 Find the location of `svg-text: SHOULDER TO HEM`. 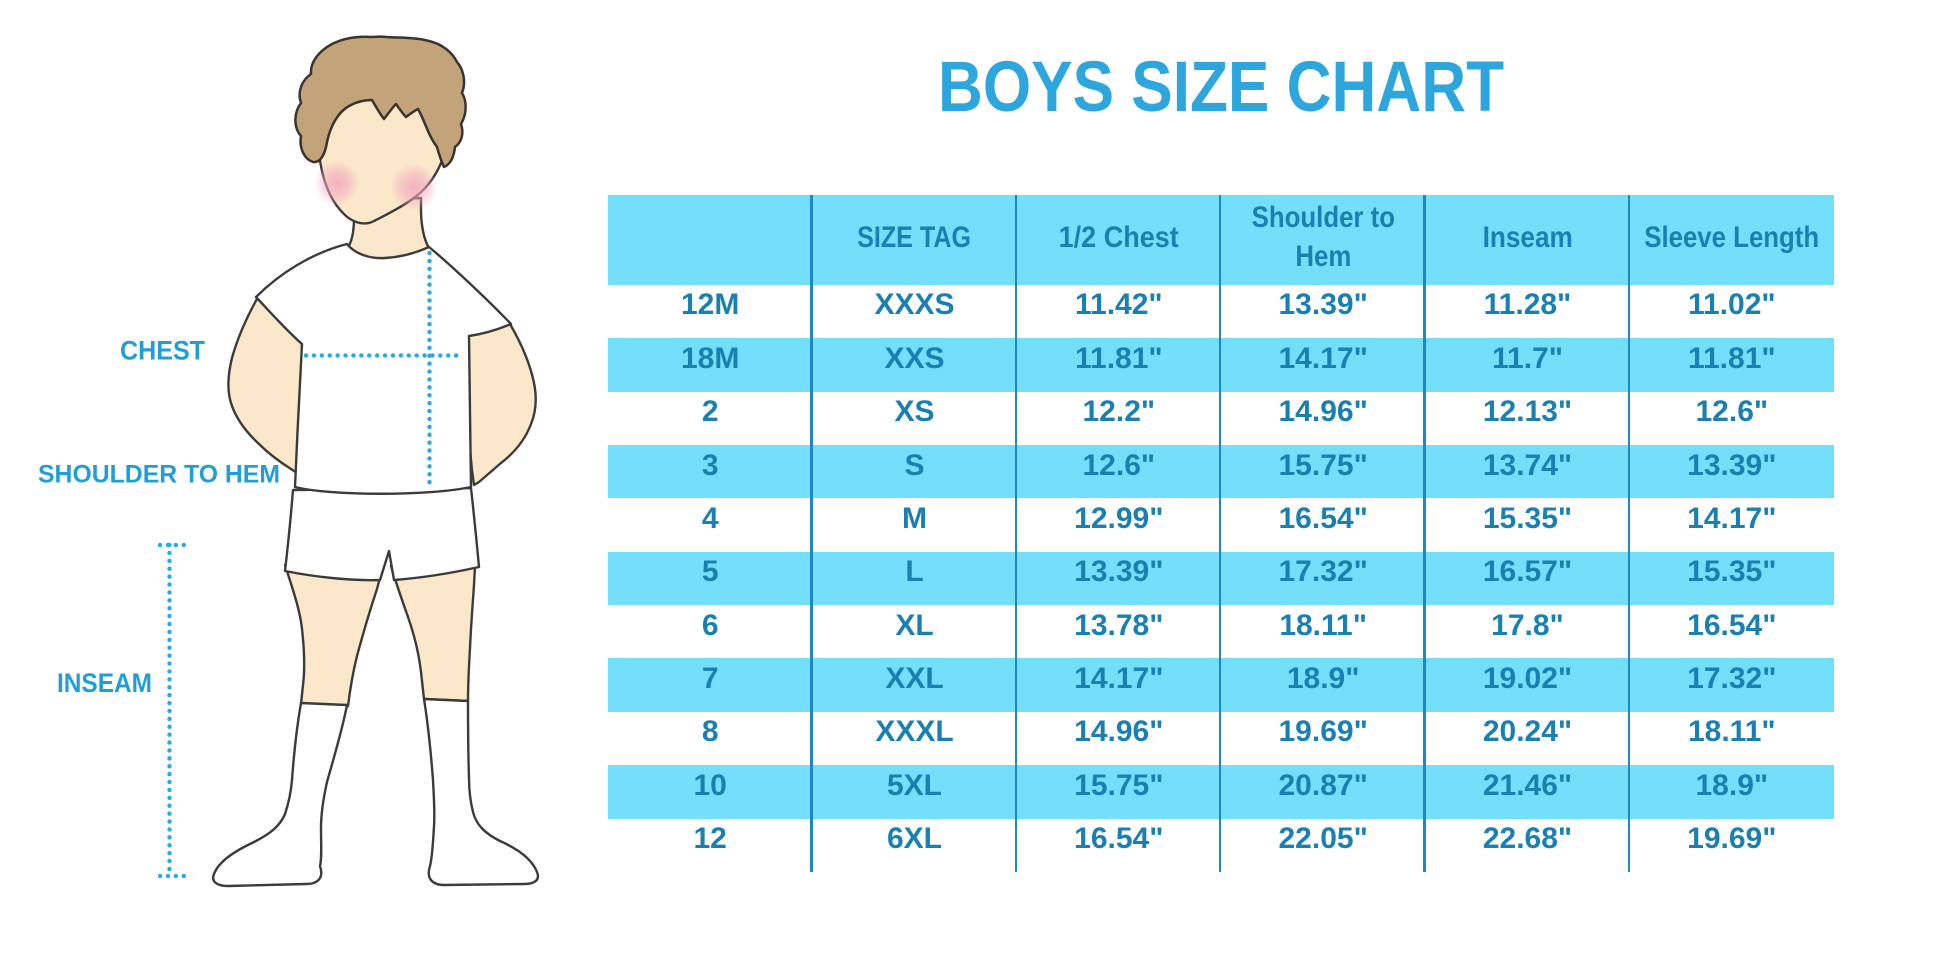

svg-text: SHOULDER TO HEM is located at coordinates (159, 475).